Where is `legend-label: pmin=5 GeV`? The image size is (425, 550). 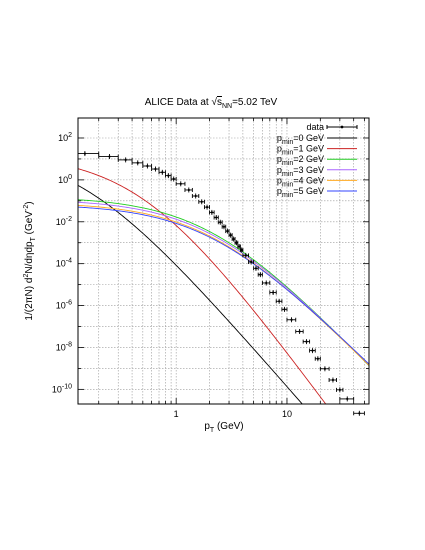
legend-label: pmin=5 GeV is located at coordinates (300, 192).